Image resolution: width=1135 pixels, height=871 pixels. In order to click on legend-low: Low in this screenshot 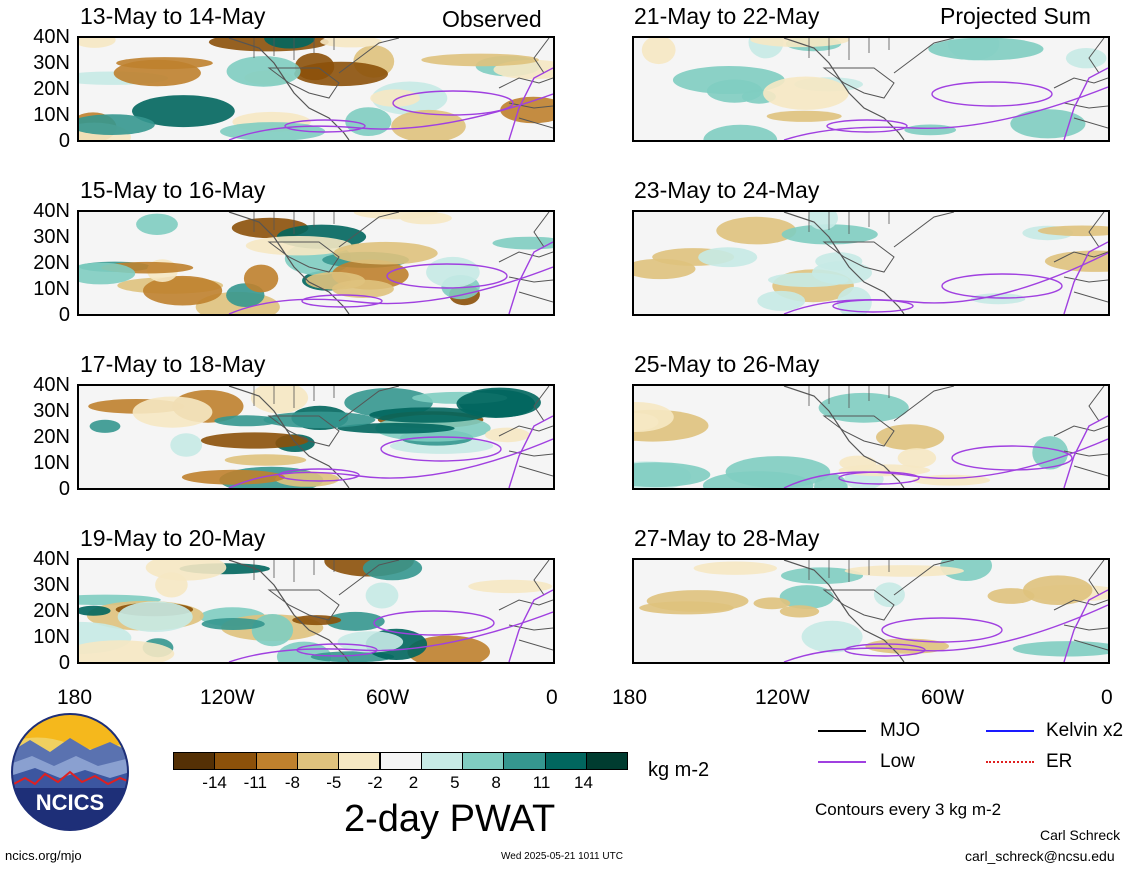, I will do `click(897, 761)`.